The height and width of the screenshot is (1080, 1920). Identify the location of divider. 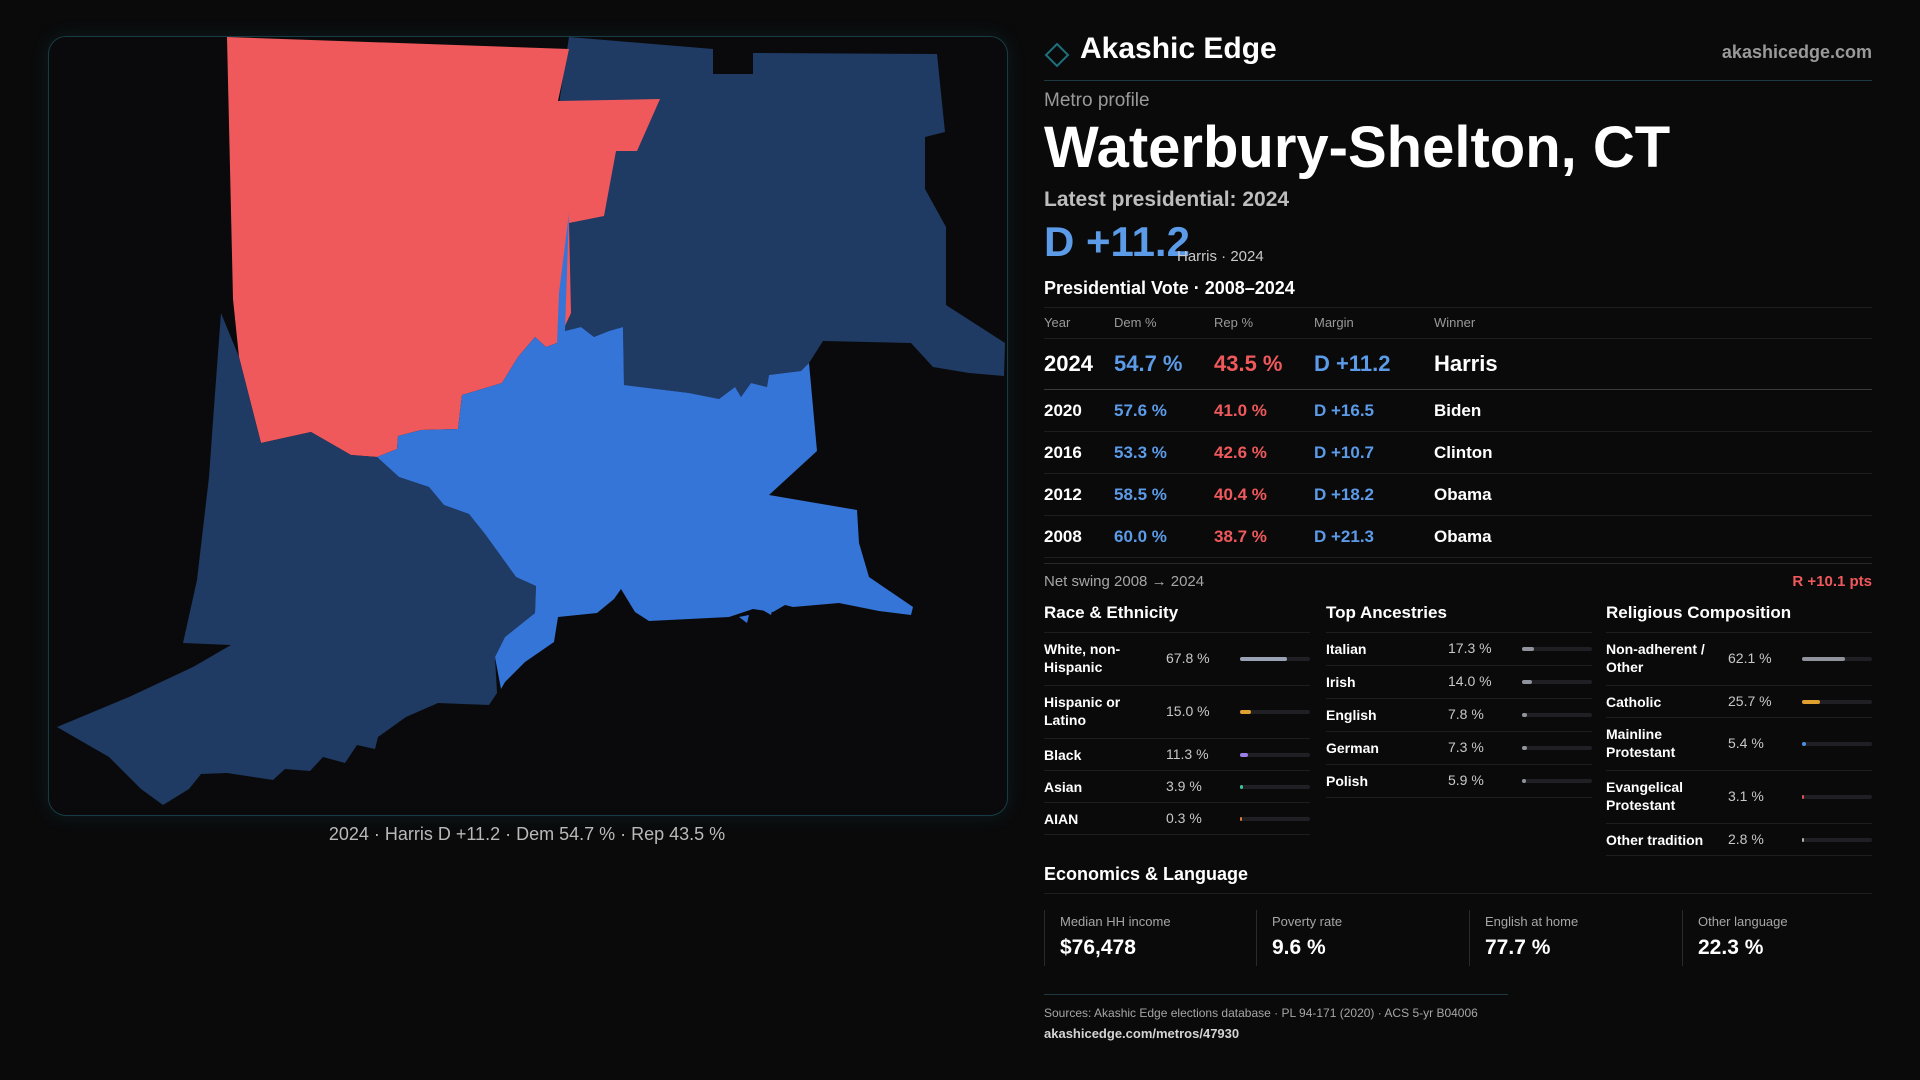
(1276, 994).